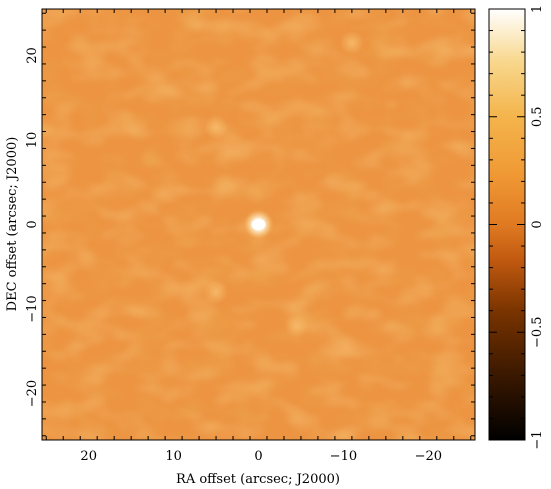 The width and height of the screenshot is (551, 489). What do you see at coordinates (32, 55) in the screenshot?
I see `y-tick-label: 20` at bounding box center [32, 55].